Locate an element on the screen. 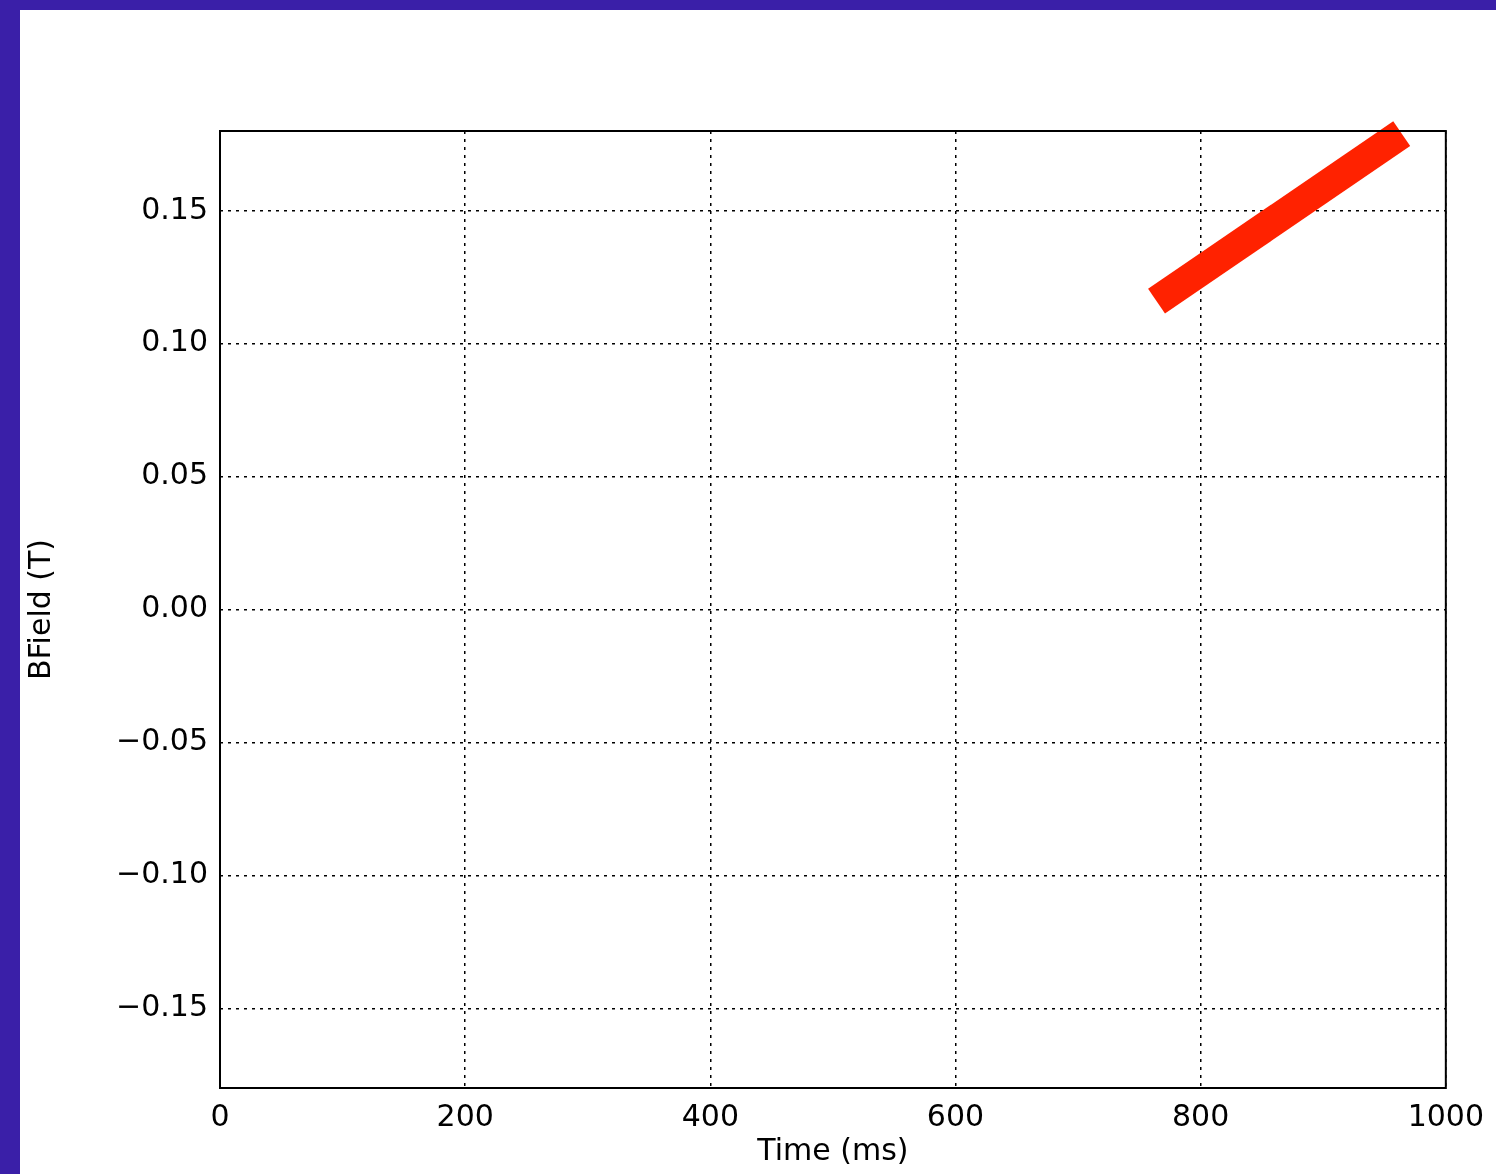 This screenshot has width=1496, height=1174. x-tick-label: 600 is located at coordinates (955, 1115).